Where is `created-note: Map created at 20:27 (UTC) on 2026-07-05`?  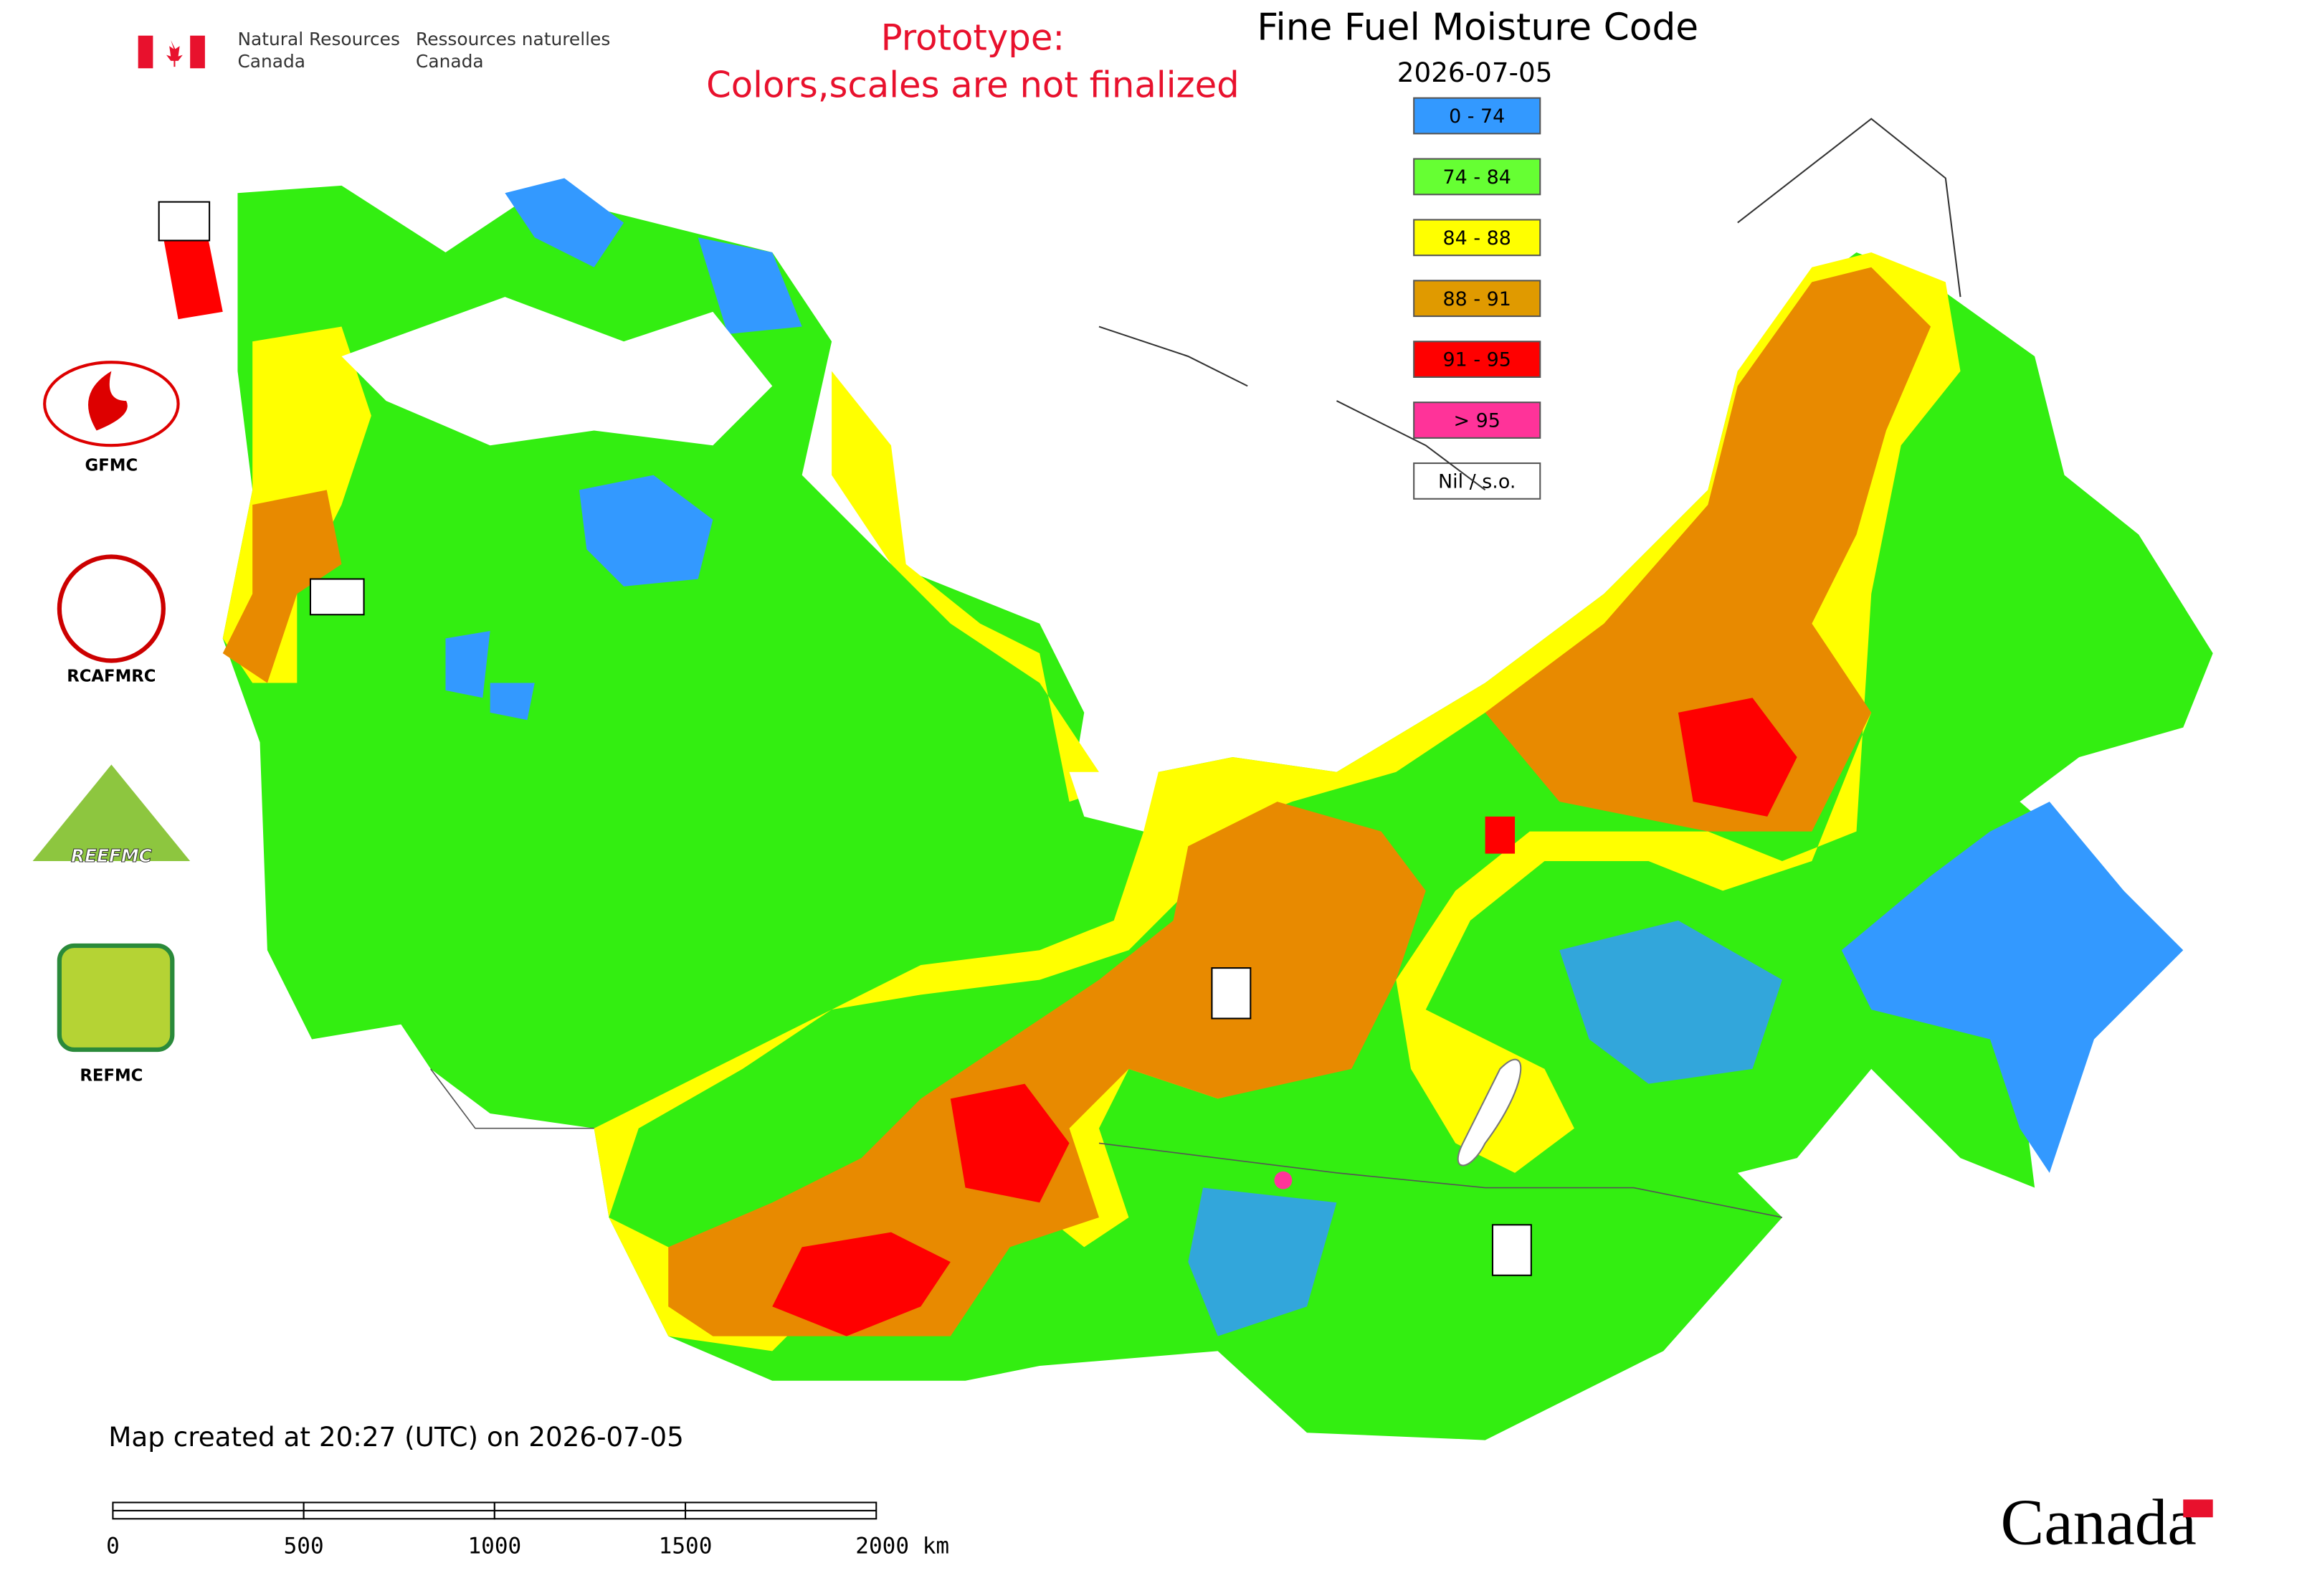
created-note: Map created at 20:27 (UTC) on 2026-07-05 is located at coordinates (396, 1437).